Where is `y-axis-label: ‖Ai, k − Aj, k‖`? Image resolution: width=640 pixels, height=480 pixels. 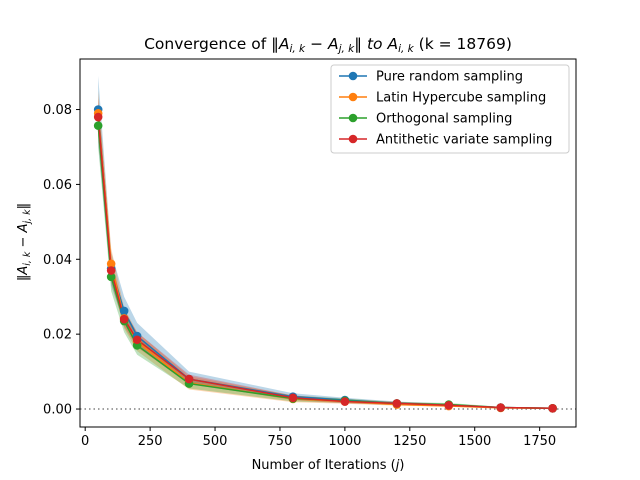
y-axis-label: ‖Ai, k − Aj, k‖ is located at coordinates (24, 242).